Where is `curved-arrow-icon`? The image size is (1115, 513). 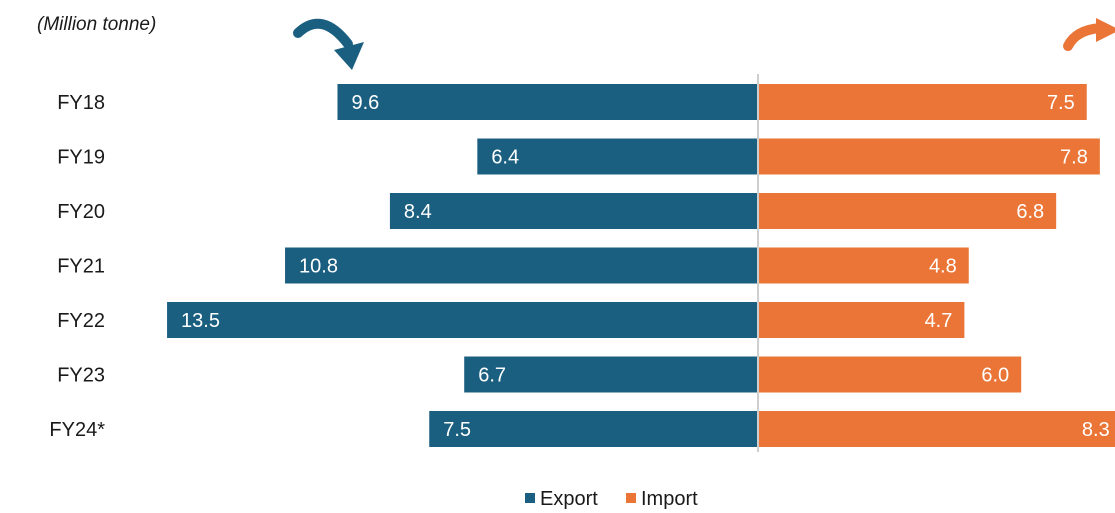 curved-arrow-icon is located at coordinates (1089, 34).